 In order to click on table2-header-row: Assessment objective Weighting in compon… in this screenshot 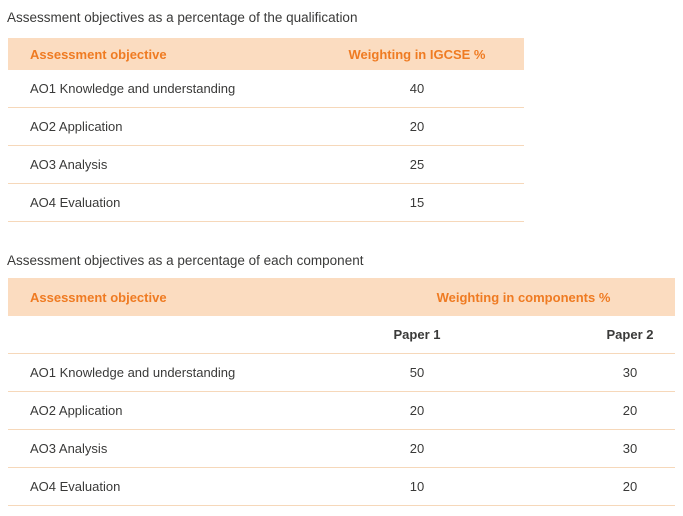, I will do `click(341, 297)`.